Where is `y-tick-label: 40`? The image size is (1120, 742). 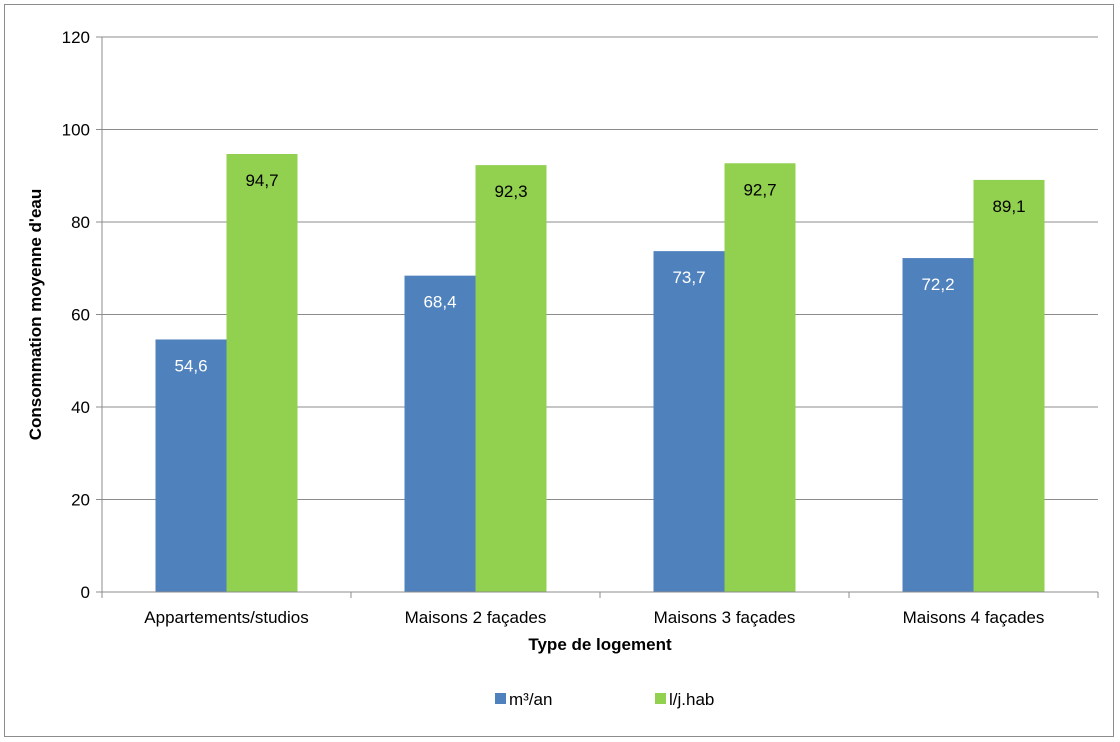 y-tick-label: 40 is located at coordinates (80, 407).